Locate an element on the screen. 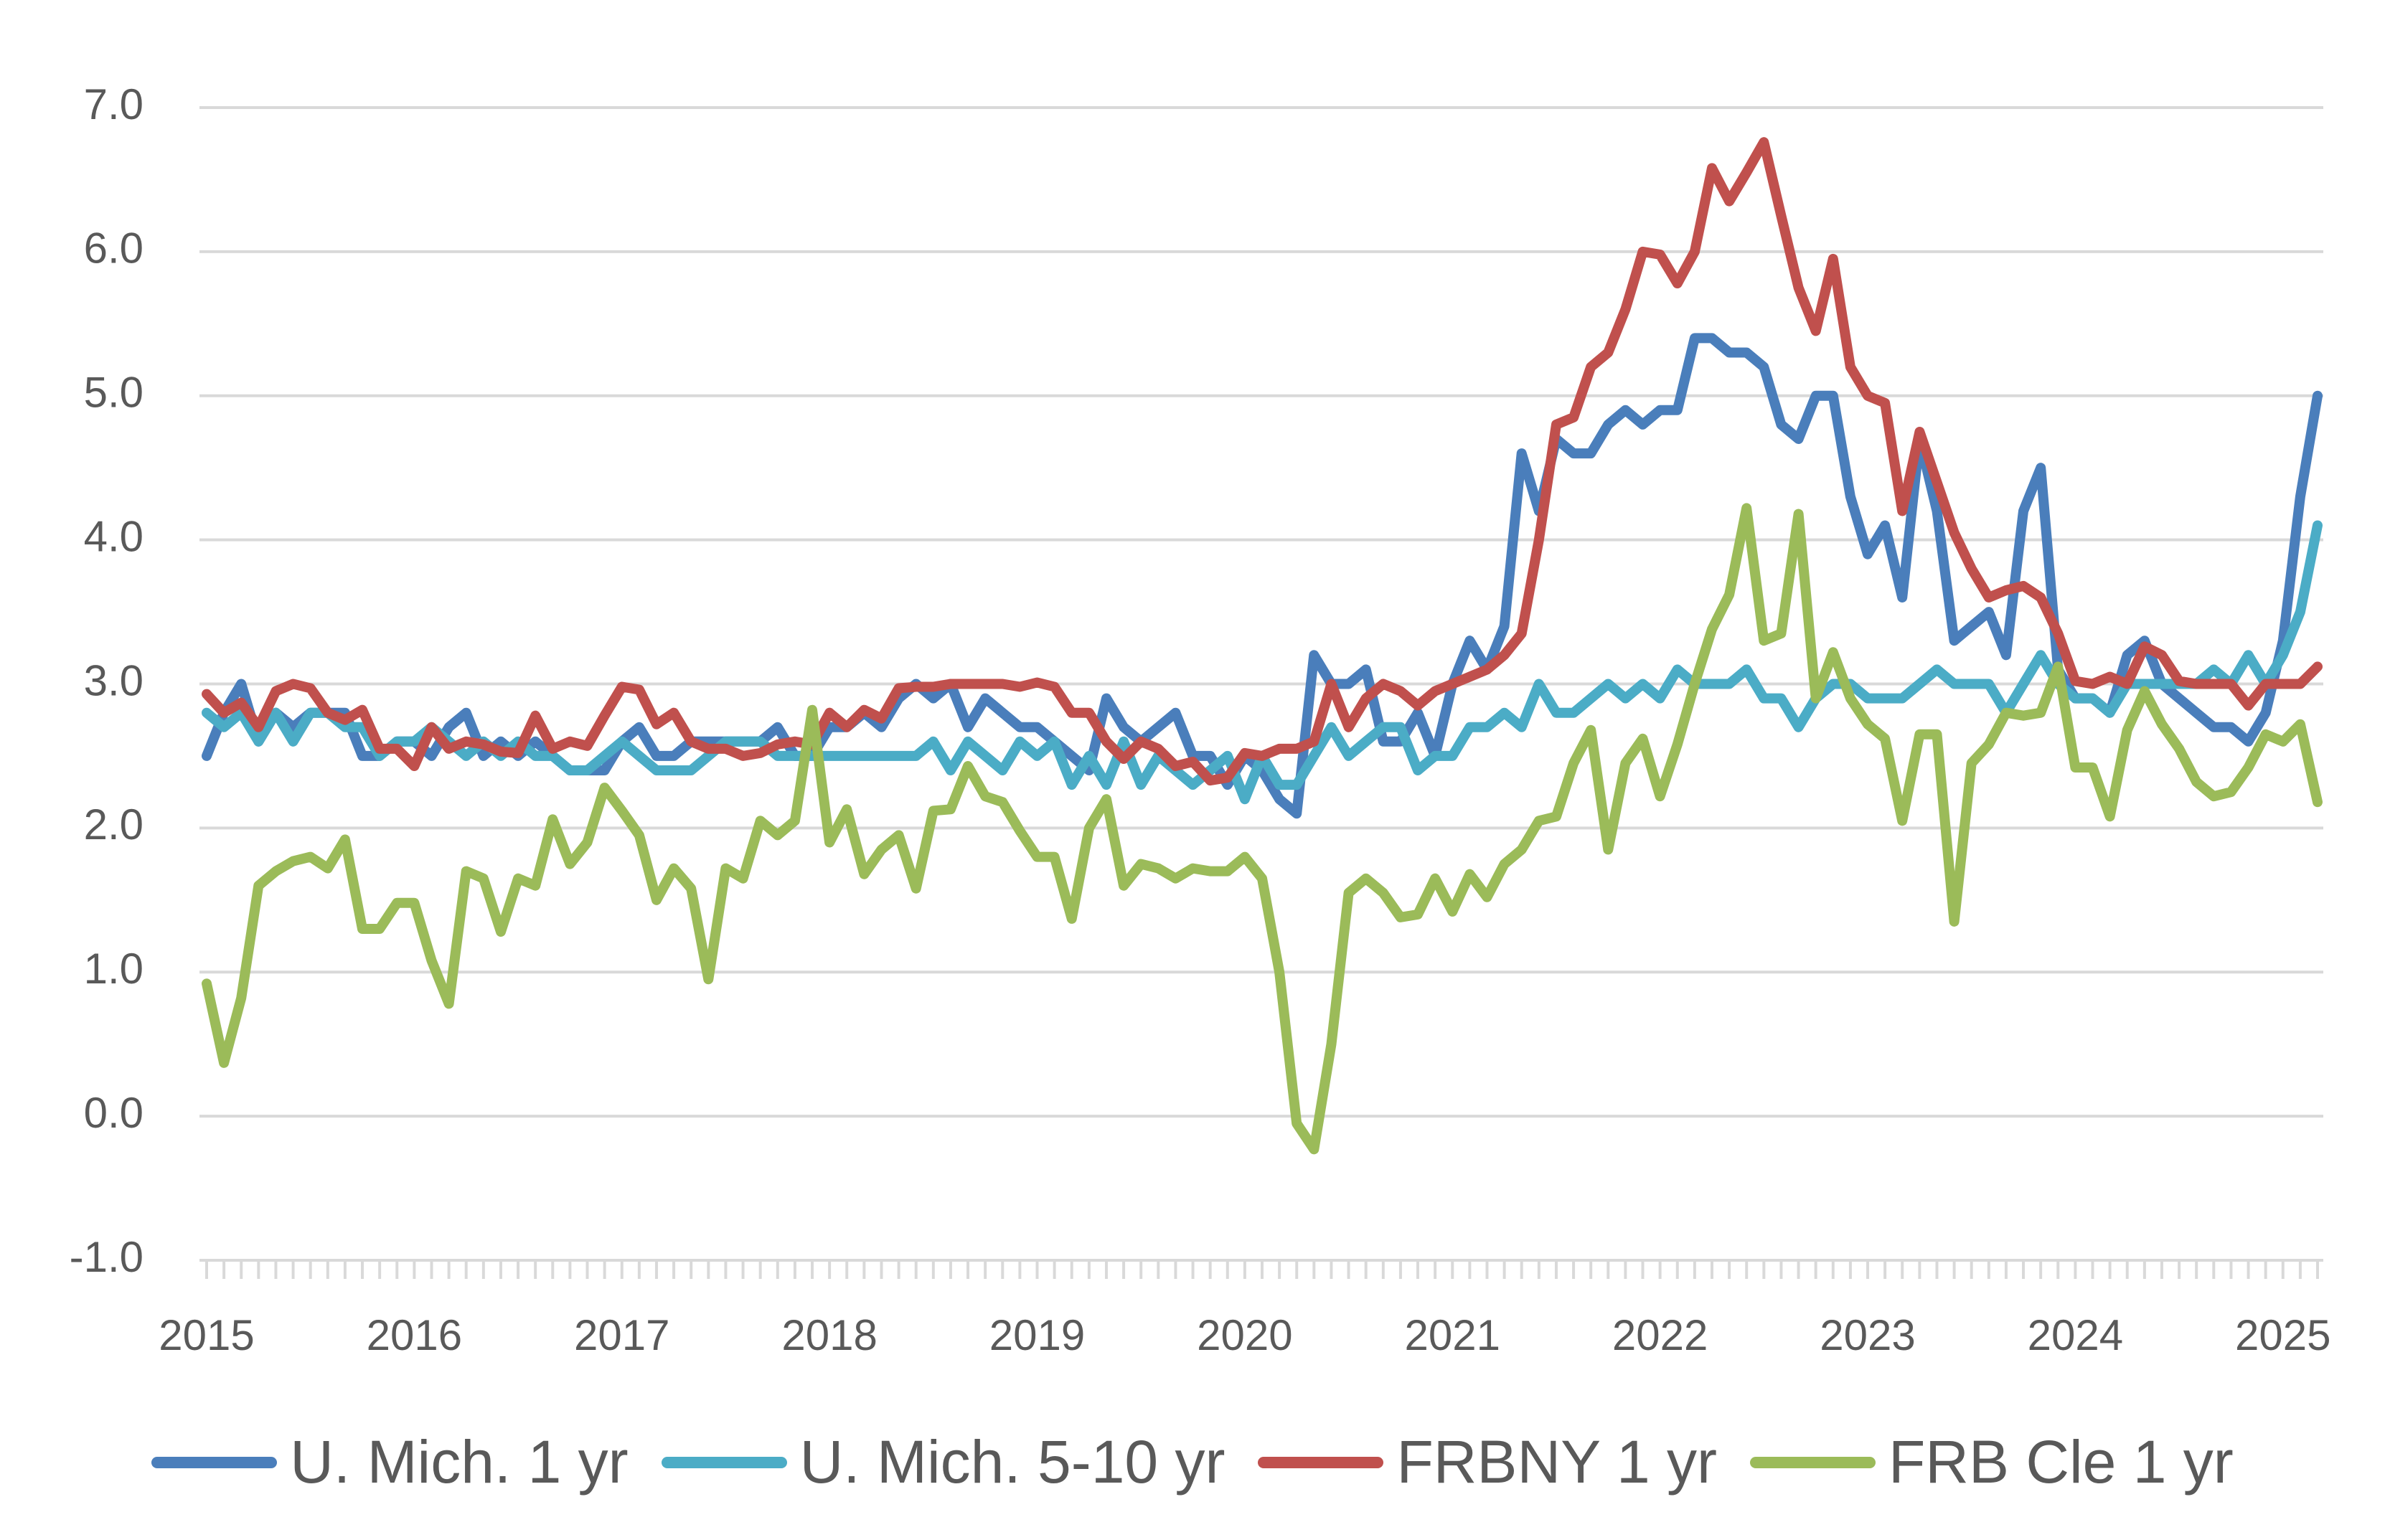 The width and height of the screenshot is (2385, 1540). legend-label-frbcle-1yr: FRB Cle 1 yr is located at coordinates (2061, 1462).